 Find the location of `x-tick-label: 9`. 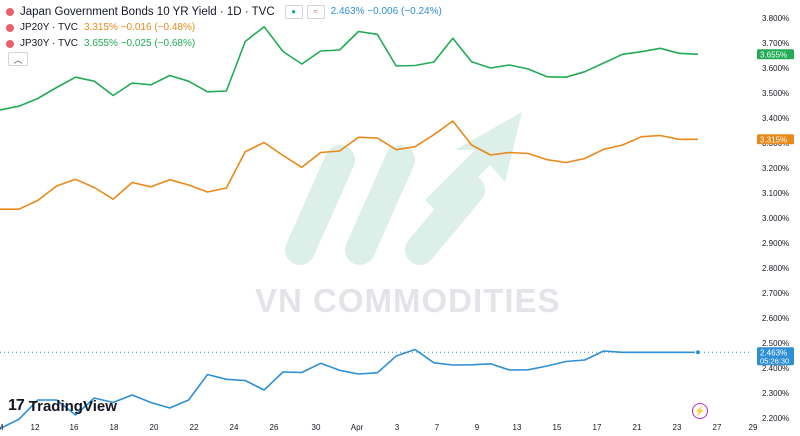

x-tick-label: 9 is located at coordinates (477, 427).